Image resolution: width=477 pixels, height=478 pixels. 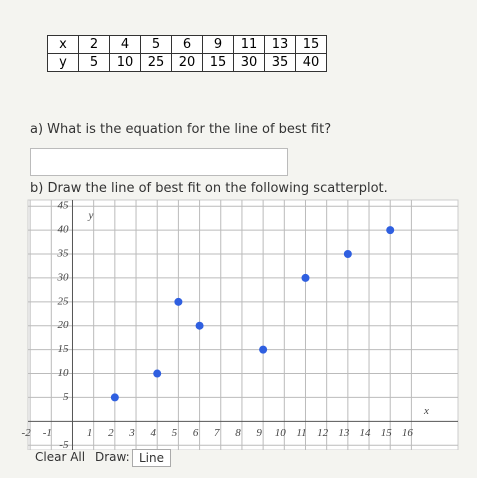 What do you see at coordinates (112, 457) in the screenshot?
I see `draw-label: Draw:` at bounding box center [112, 457].